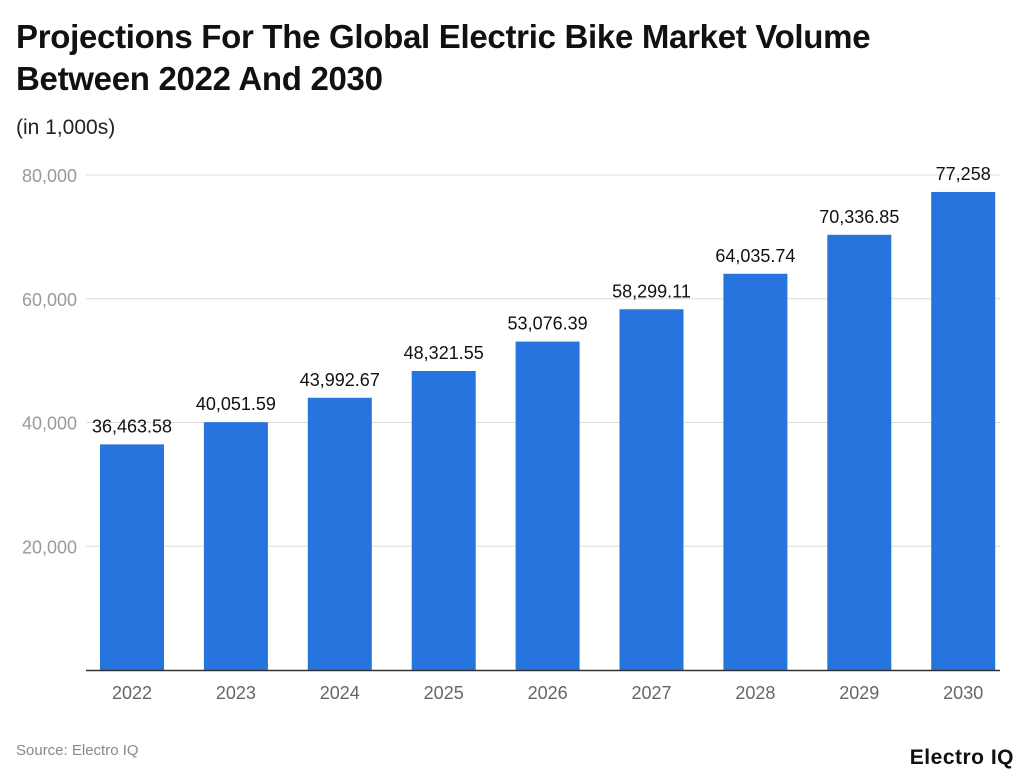 This screenshot has width=1024, height=780. What do you see at coordinates (963, 430) in the screenshot?
I see `bar-2030` at bounding box center [963, 430].